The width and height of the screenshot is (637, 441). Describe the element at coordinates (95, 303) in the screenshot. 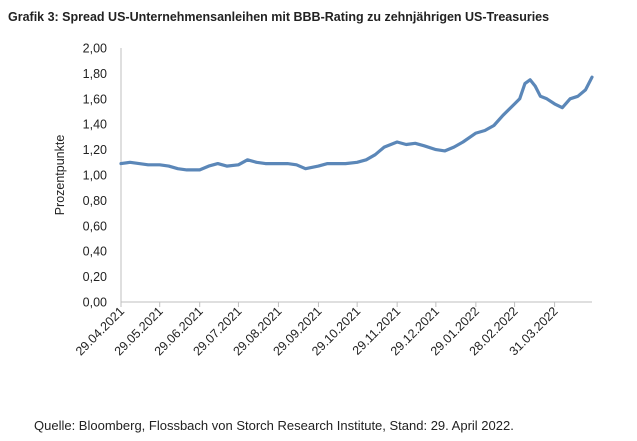

I see `y-tick-label: 0,00` at that location.